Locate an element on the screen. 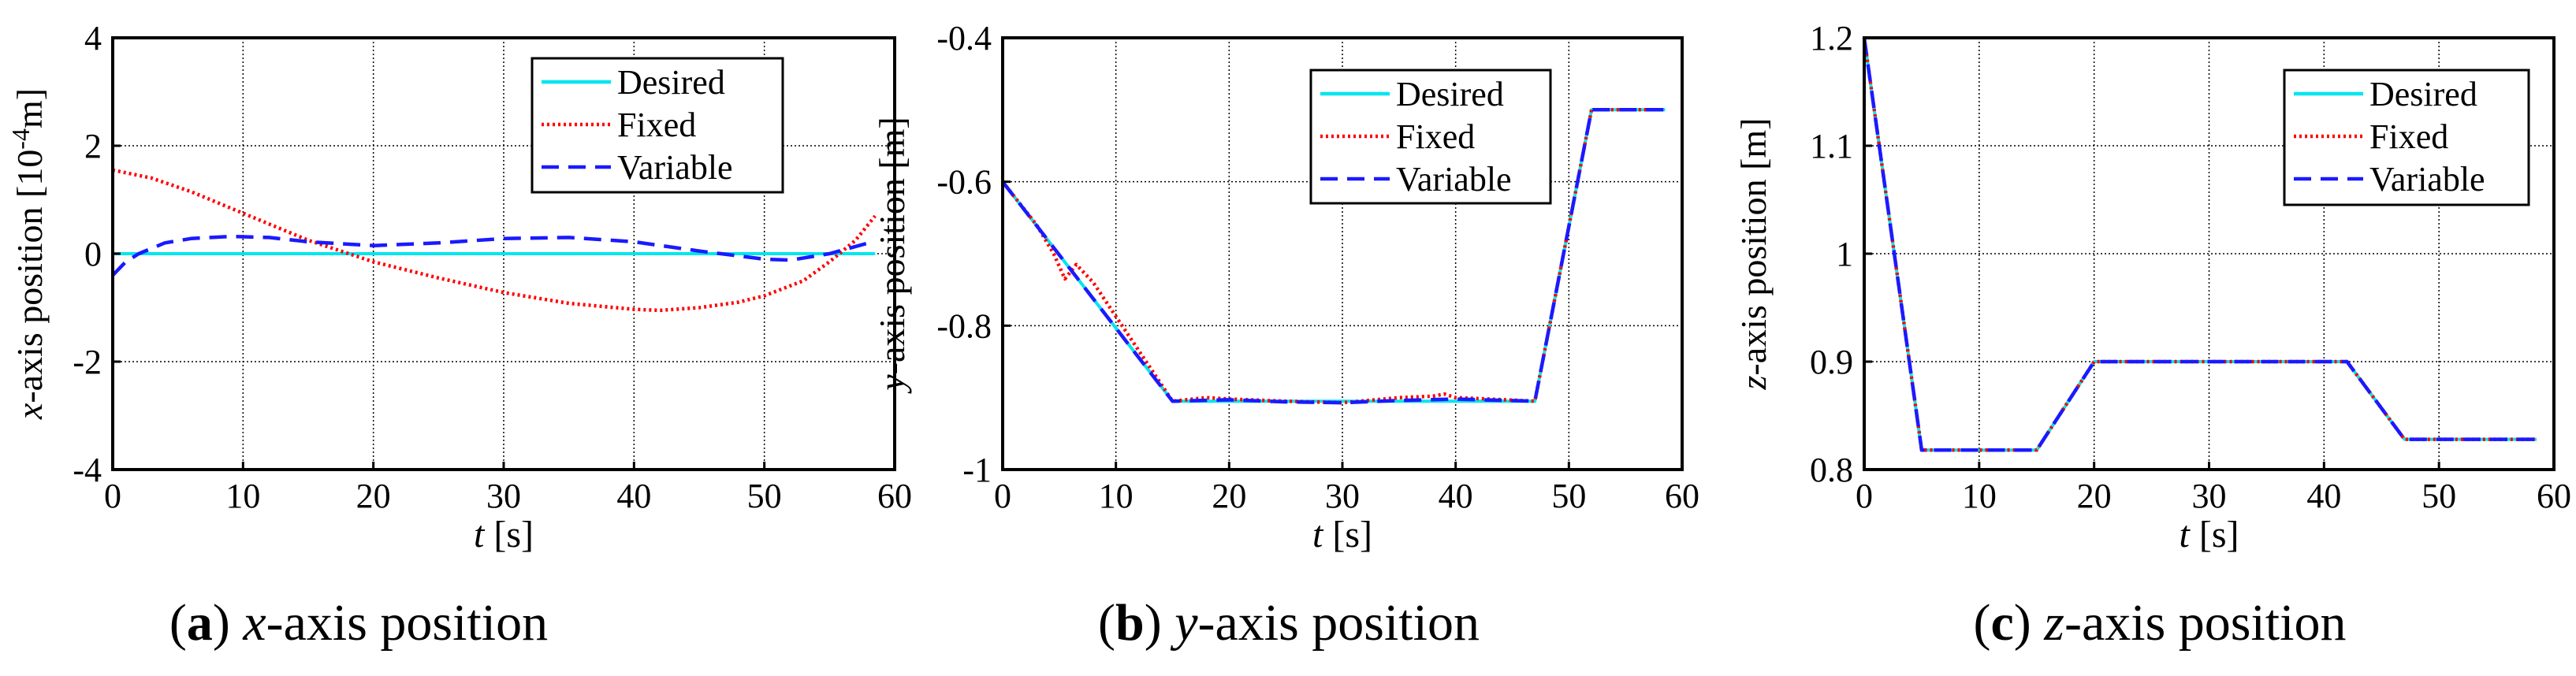 This screenshot has height=676, width=2576. y-tick-label: 4 is located at coordinates (93, 38).